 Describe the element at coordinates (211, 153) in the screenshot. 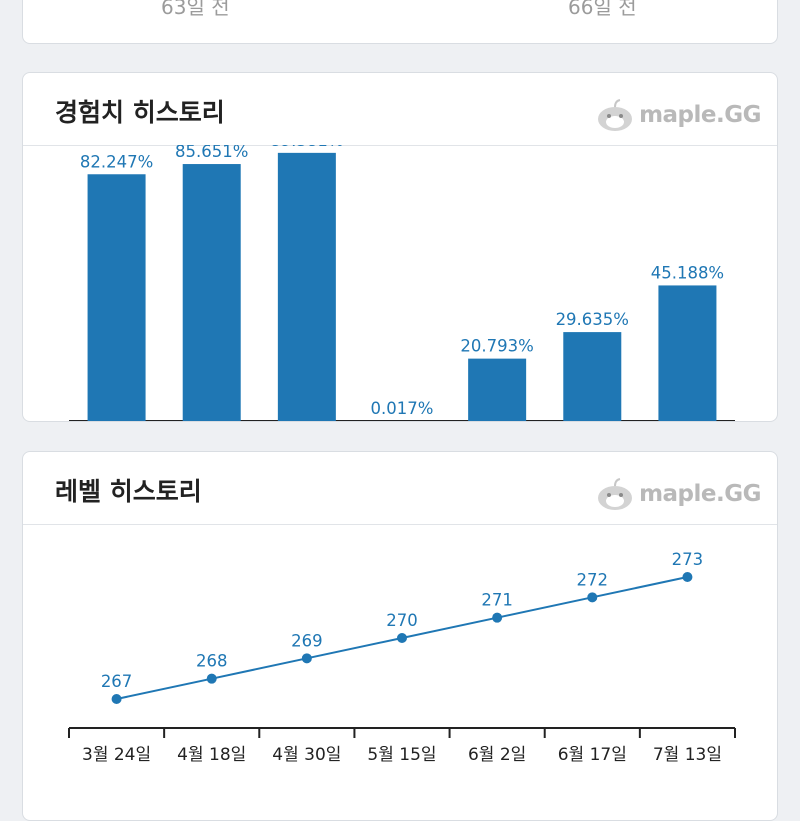

I see `bar-value-label: 85.651%` at that location.